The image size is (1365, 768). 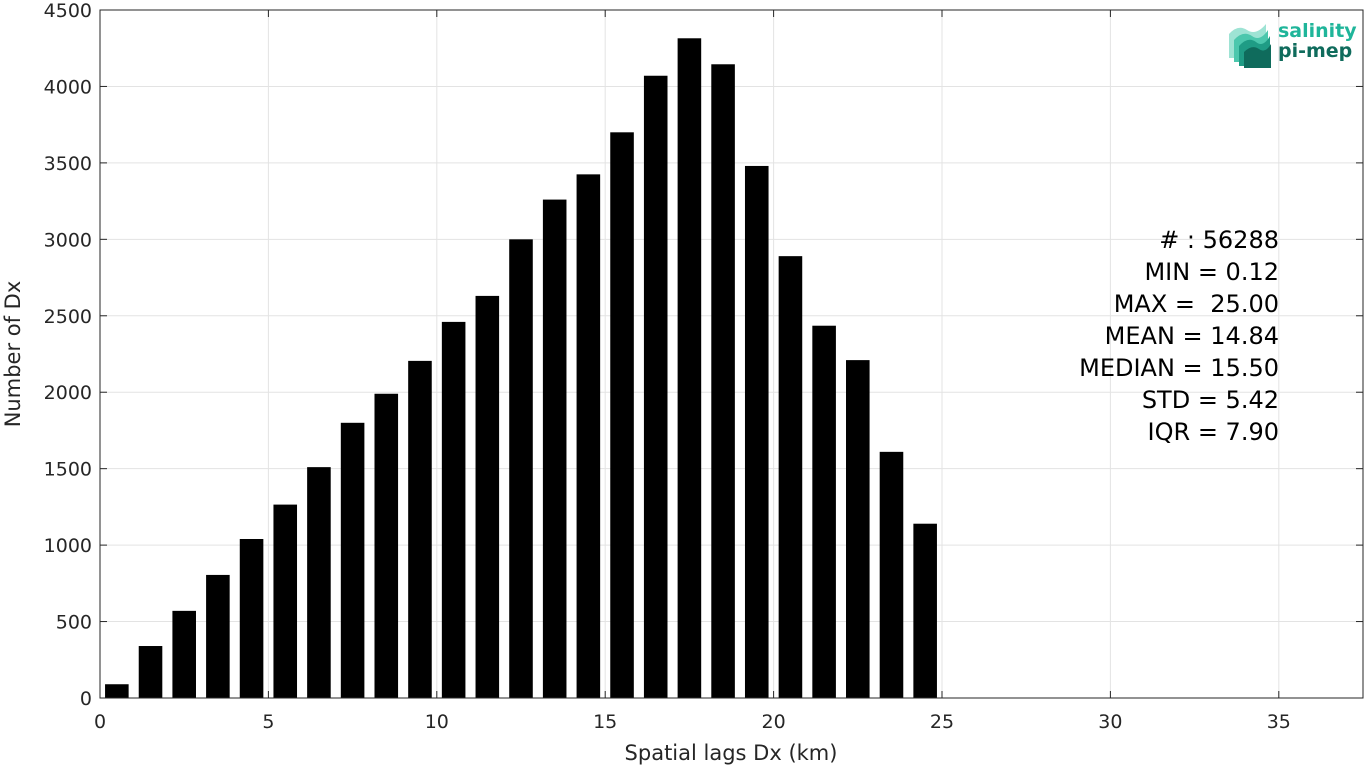 What do you see at coordinates (68, 87) in the screenshot?
I see `y-tick-label: 4000` at bounding box center [68, 87].